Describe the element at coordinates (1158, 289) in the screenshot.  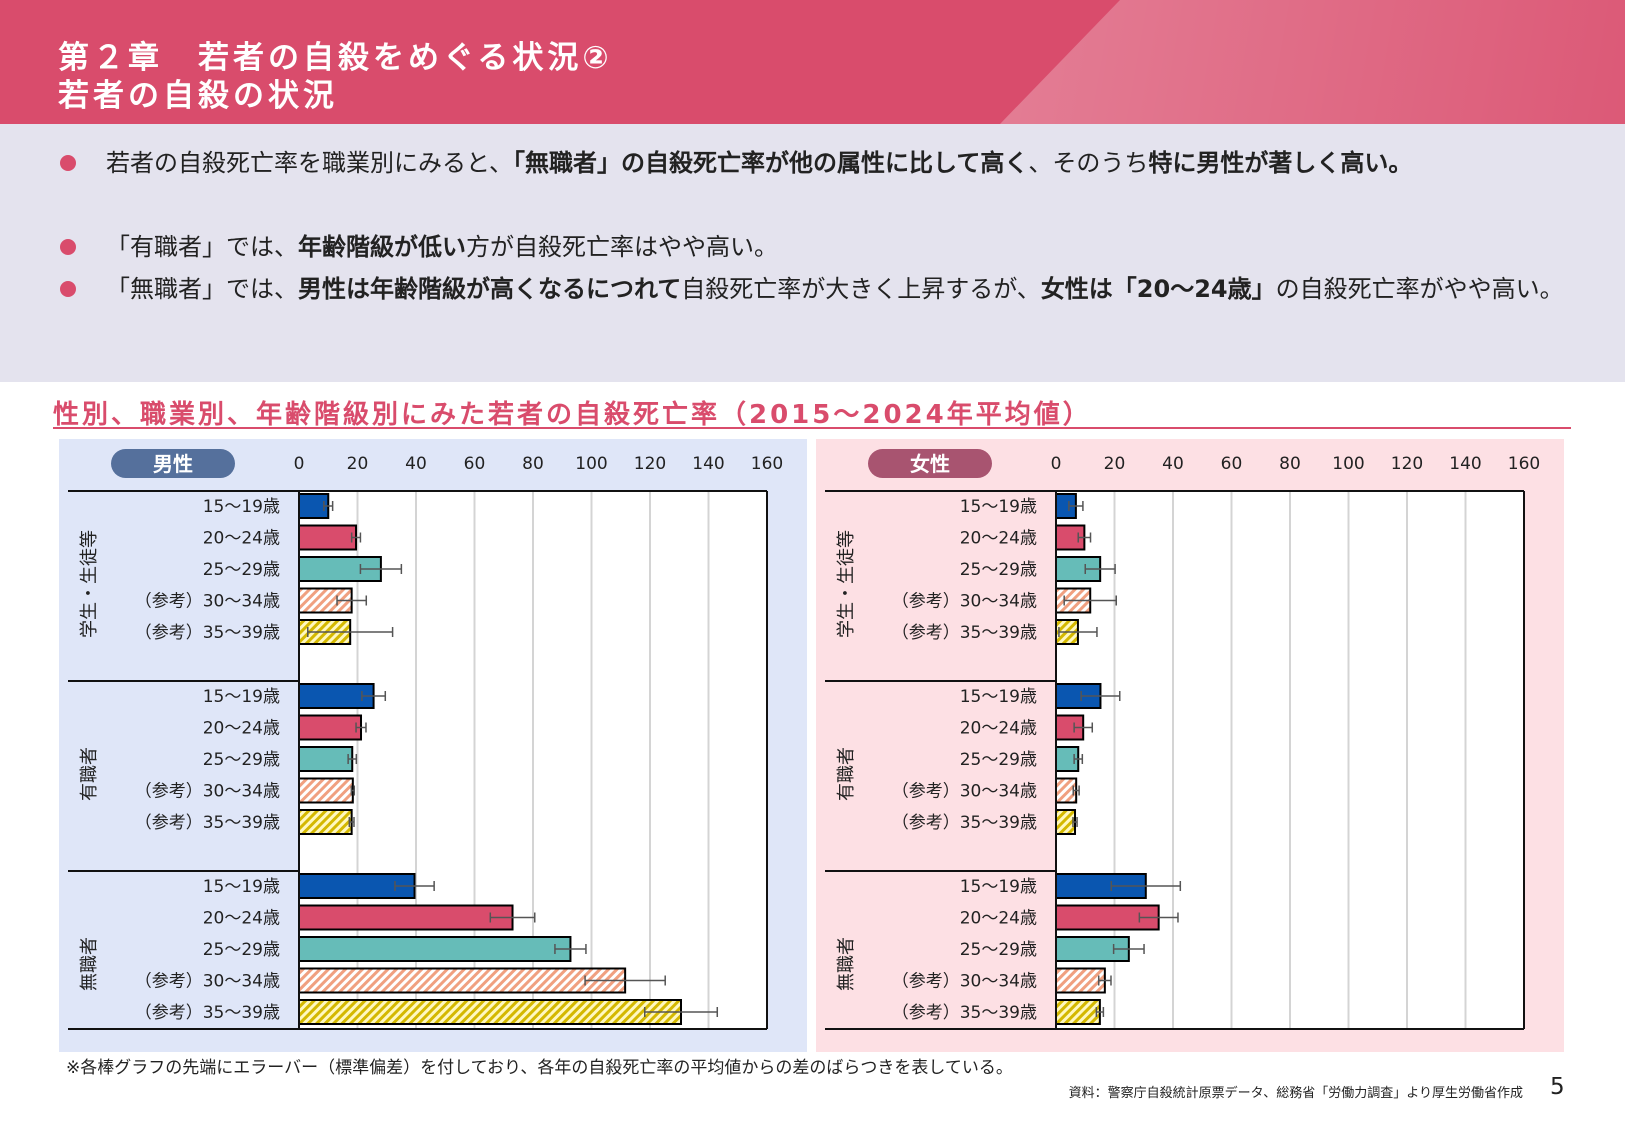
I see `emphasis-text: 女性は「20～24歳」` at that location.